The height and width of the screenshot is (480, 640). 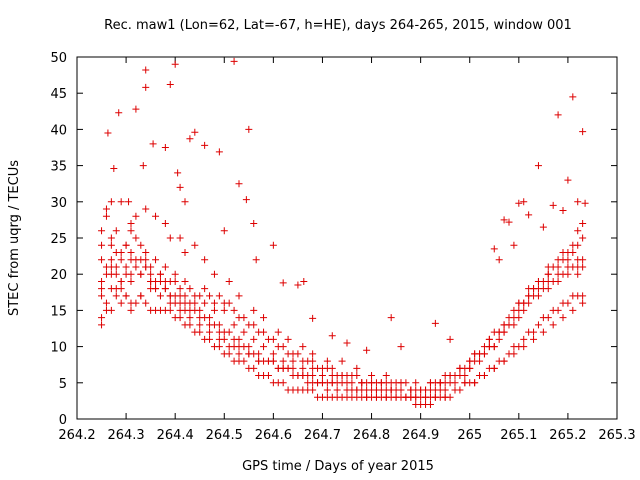 I want to click on x-tick-label: 265.1, so click(x=518, y=435).